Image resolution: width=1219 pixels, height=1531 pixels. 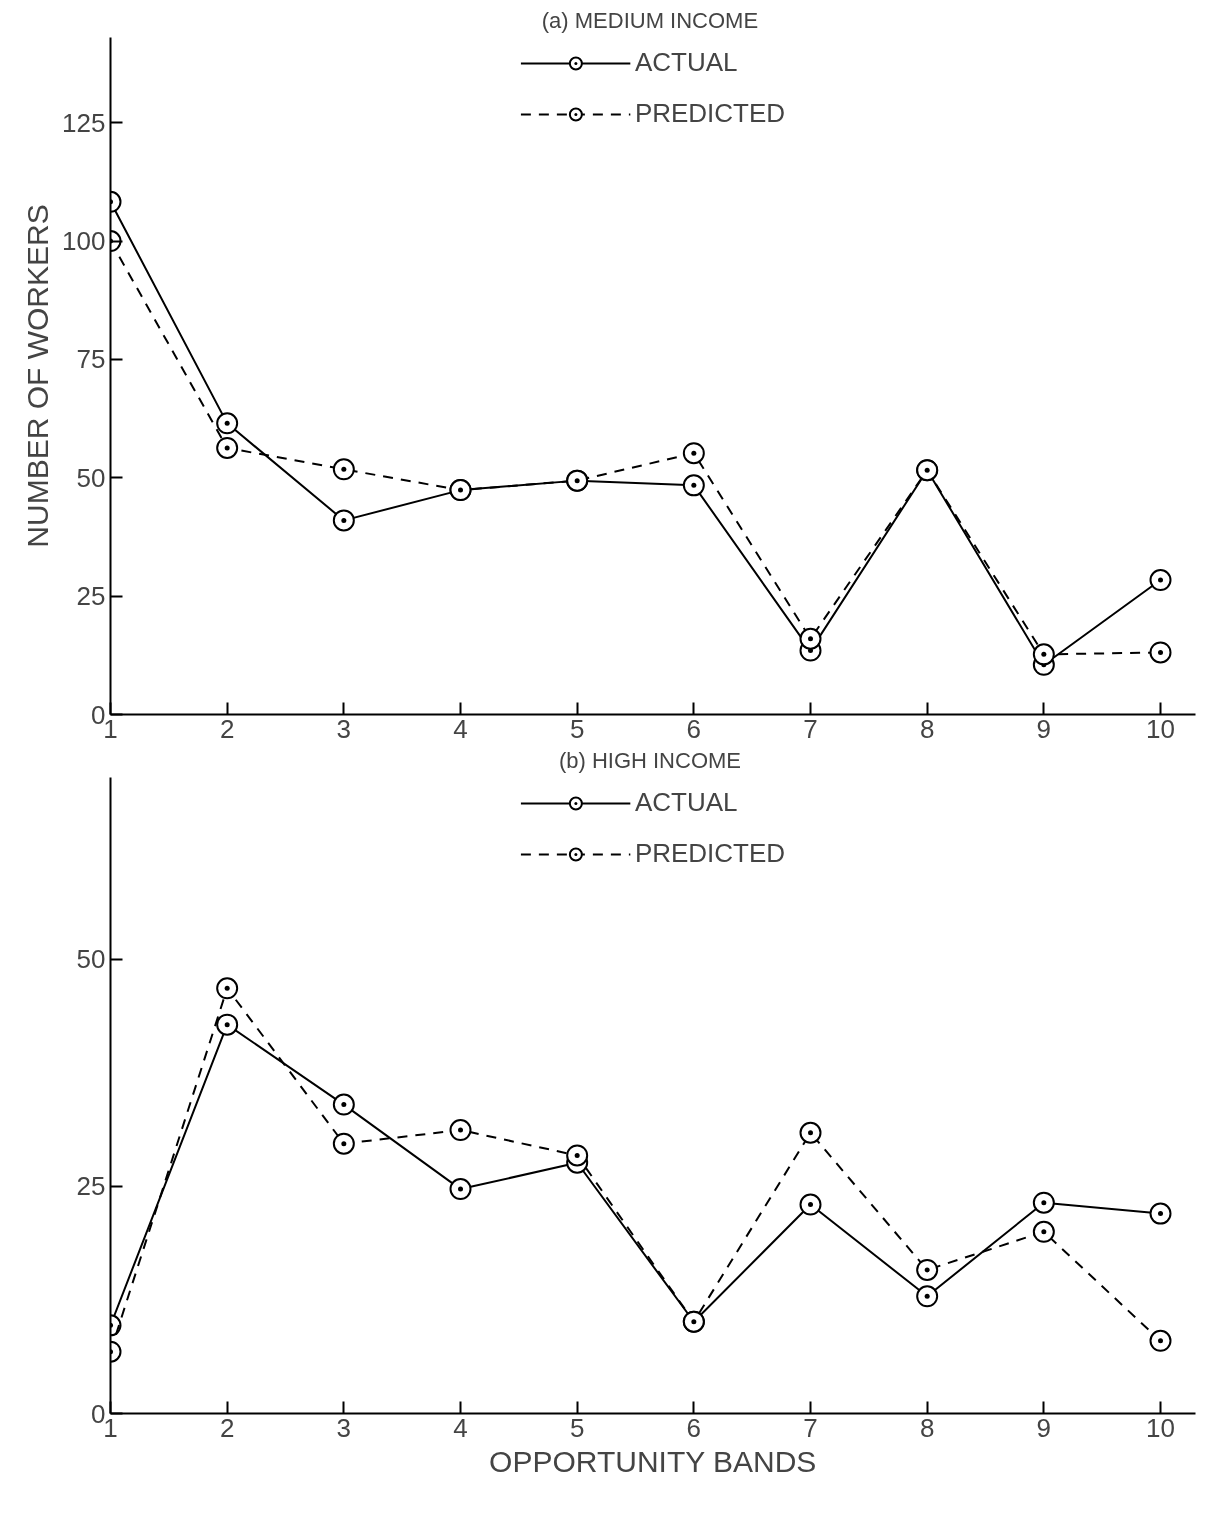 I want to click on y-axis-title: NUMBER OF WORKERS, so click(x=38, y=376).